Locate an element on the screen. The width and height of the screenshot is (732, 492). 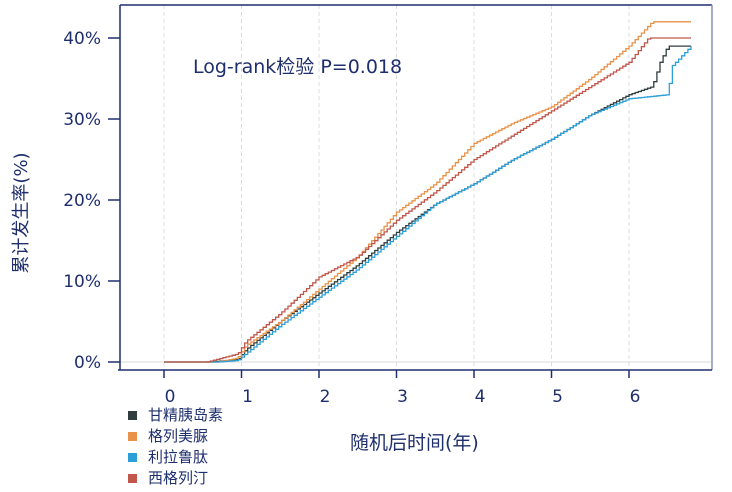
legend-item: 西格列汀 is located at coordinates (175, 478).